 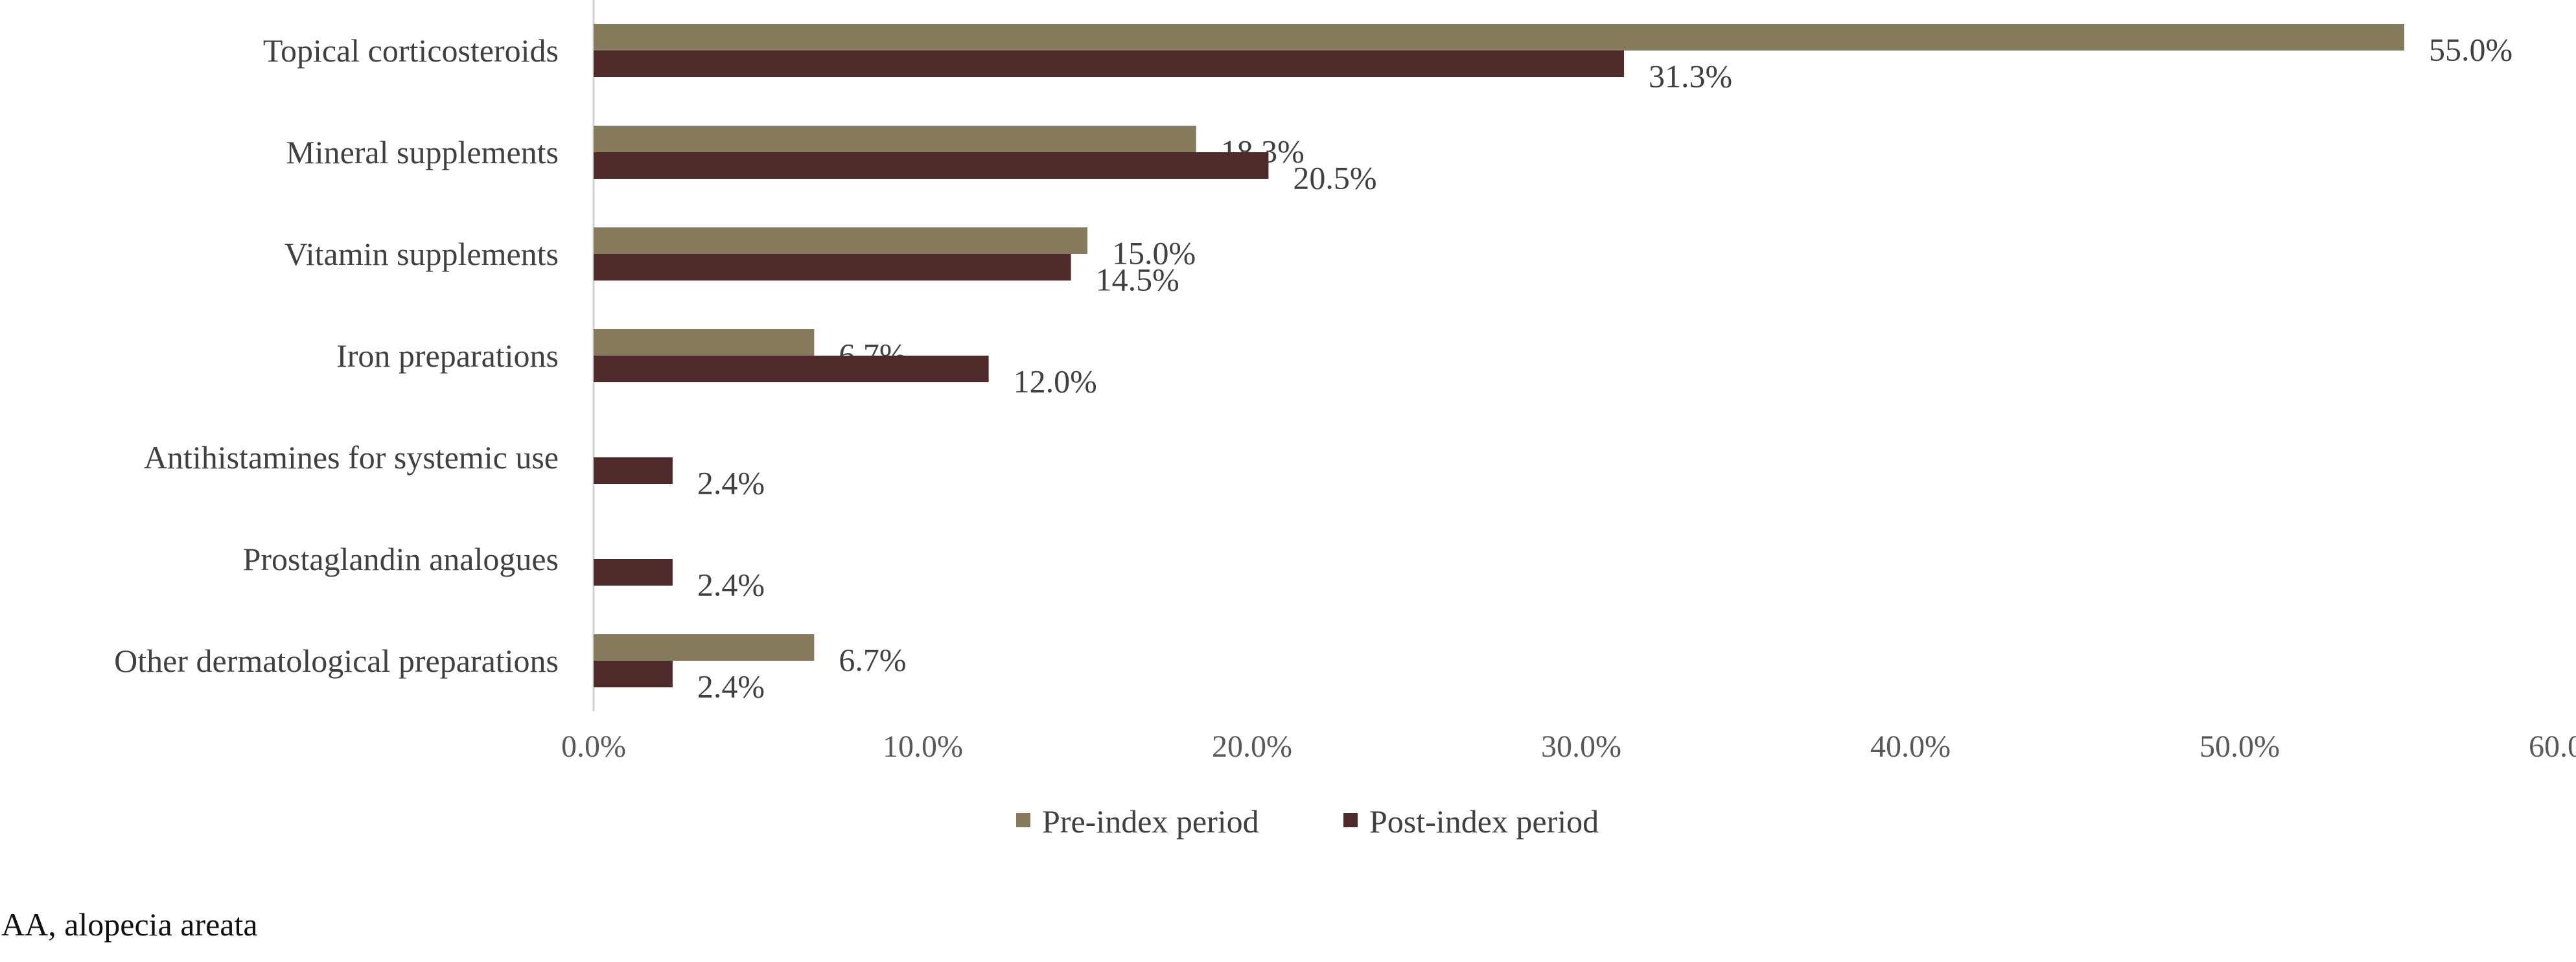 I want to click on x-tick-label: 30.0%, so click(x=1581, y=746).